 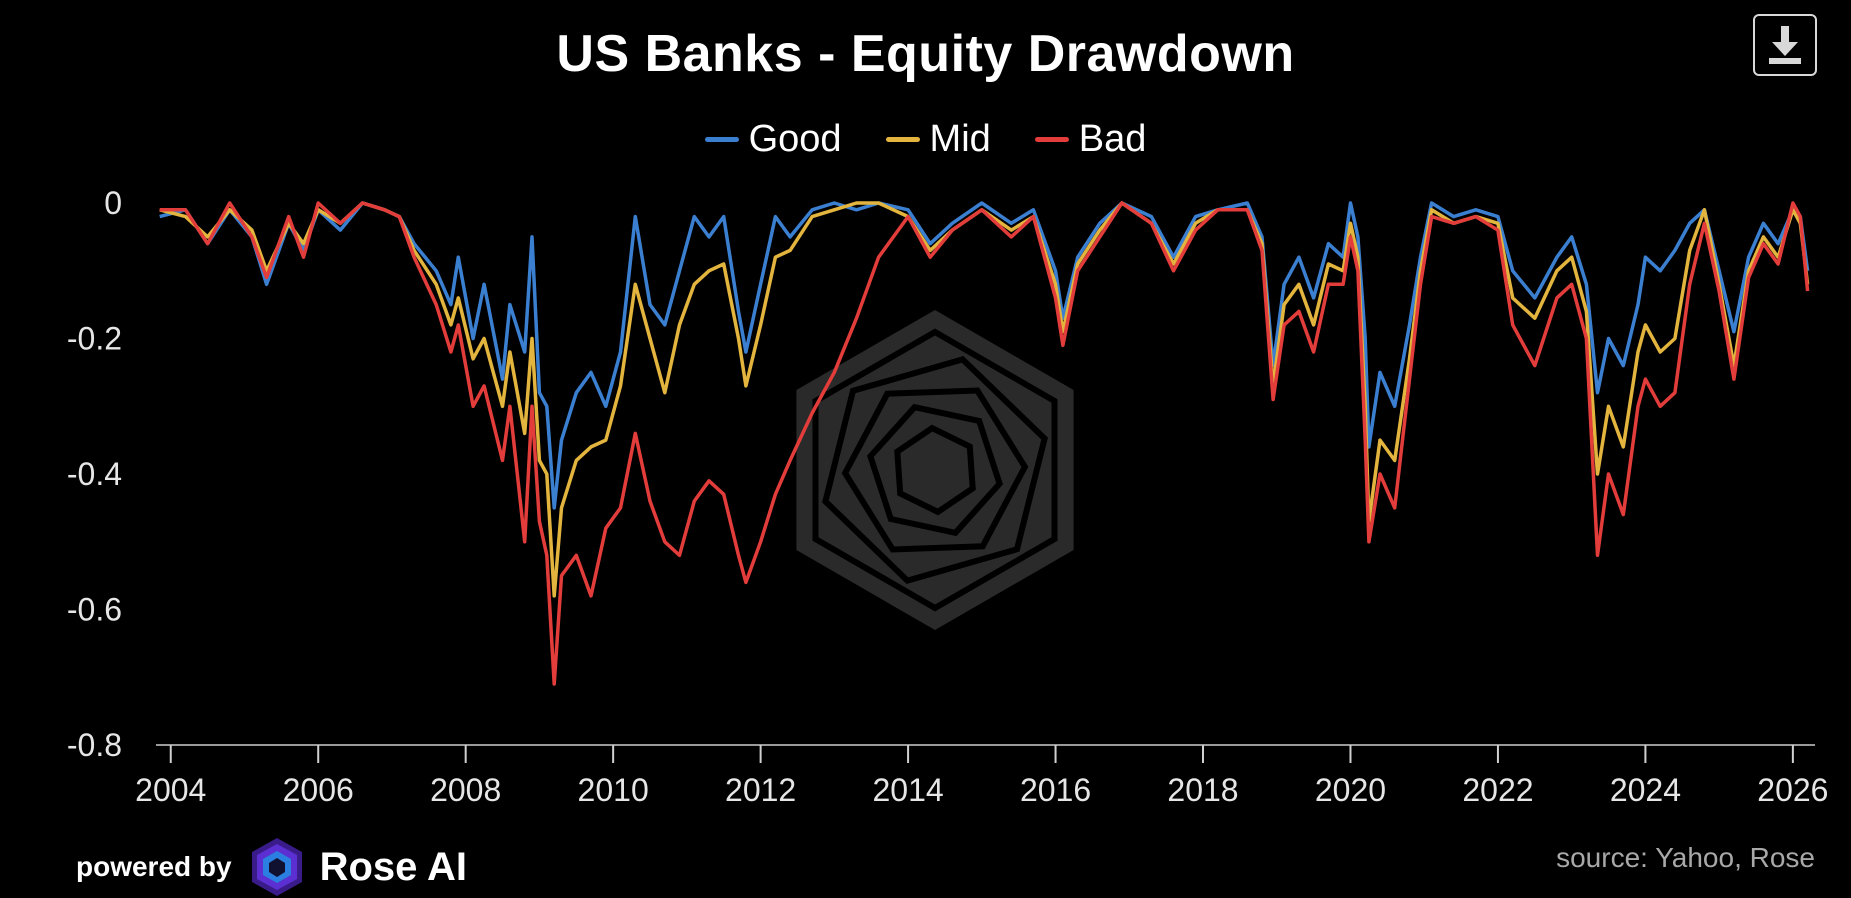 I want to click on watermark-ring, so click(x=935, y=470).